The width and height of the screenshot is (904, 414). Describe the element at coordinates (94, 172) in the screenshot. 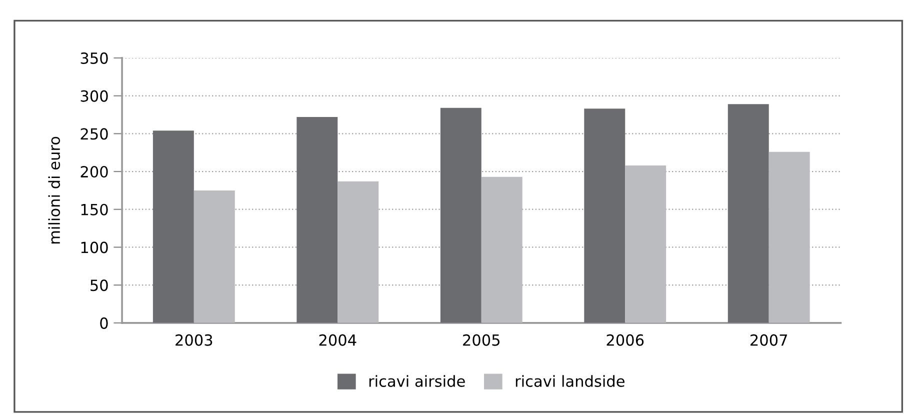

I see `y-tick-label: 200` at that location.